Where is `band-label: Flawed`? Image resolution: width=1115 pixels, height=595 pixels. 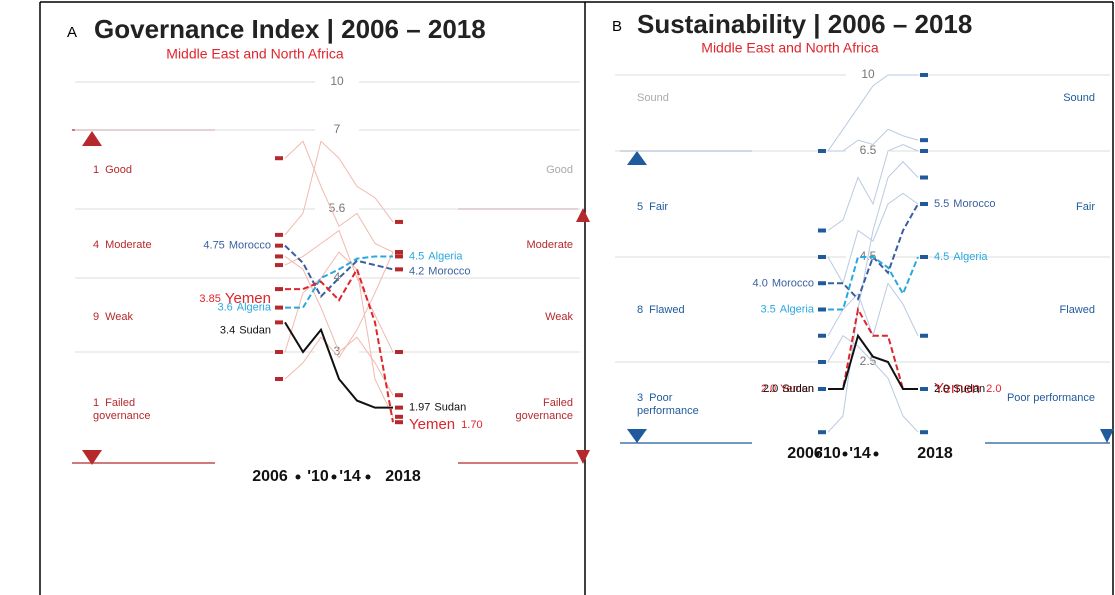 band-label: Flawed is located at coordinates (1050, 310).